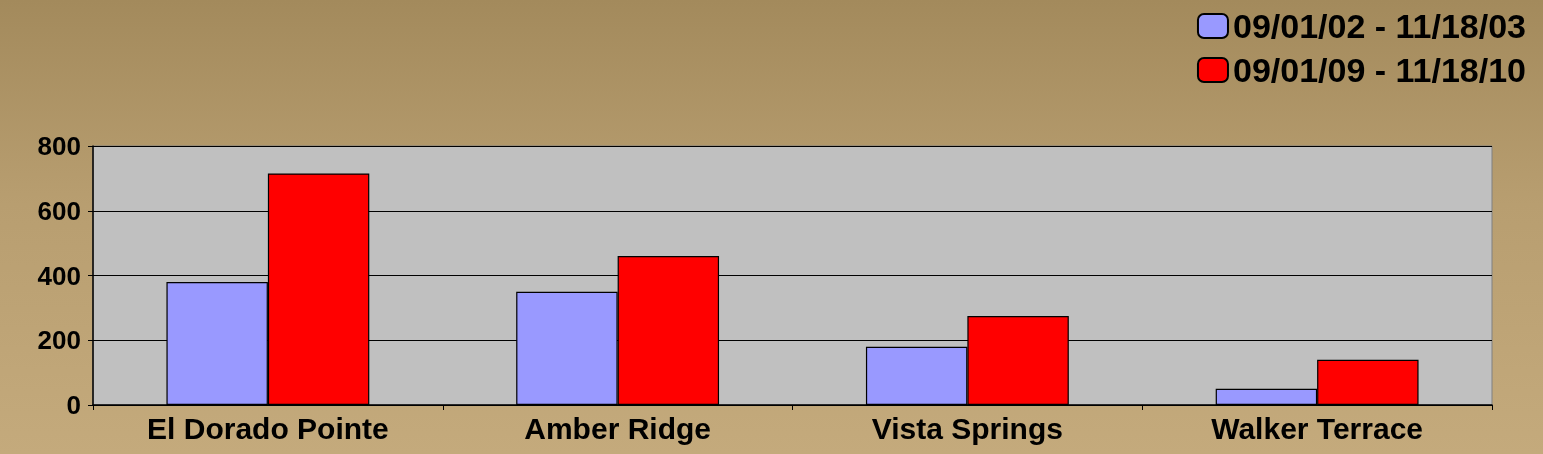 This screenshot has height=454, width=1543. What do you see at coordinates (59, 146) in the screenshot?
I see `y-tick-label: 800` at bounding box center [59, 146].